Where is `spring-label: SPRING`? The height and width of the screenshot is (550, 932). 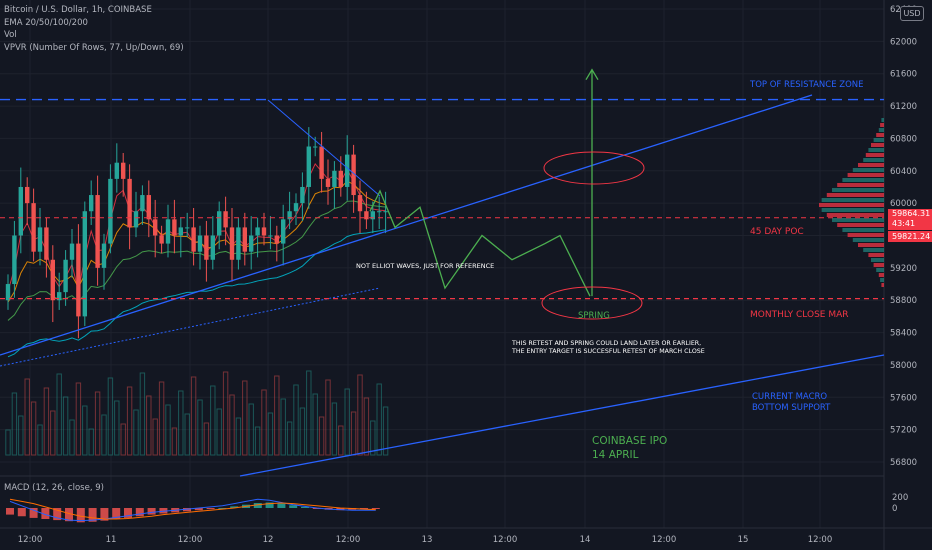
spring-label: SPRING is located at coordinates (594, 316).